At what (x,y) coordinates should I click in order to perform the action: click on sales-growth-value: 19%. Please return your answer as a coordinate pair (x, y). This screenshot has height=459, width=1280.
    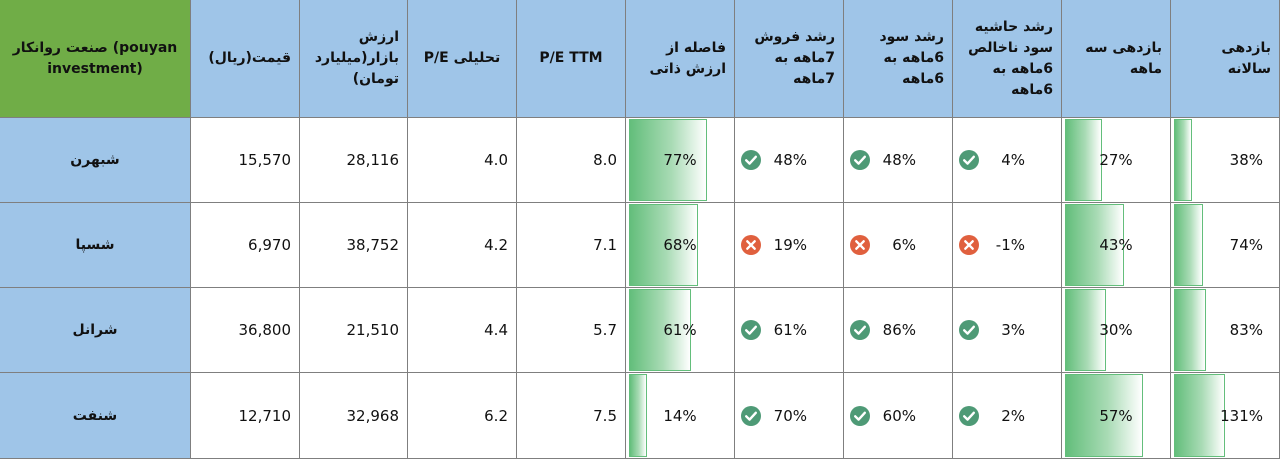
    Looking at the image, I should click on (790, 245).